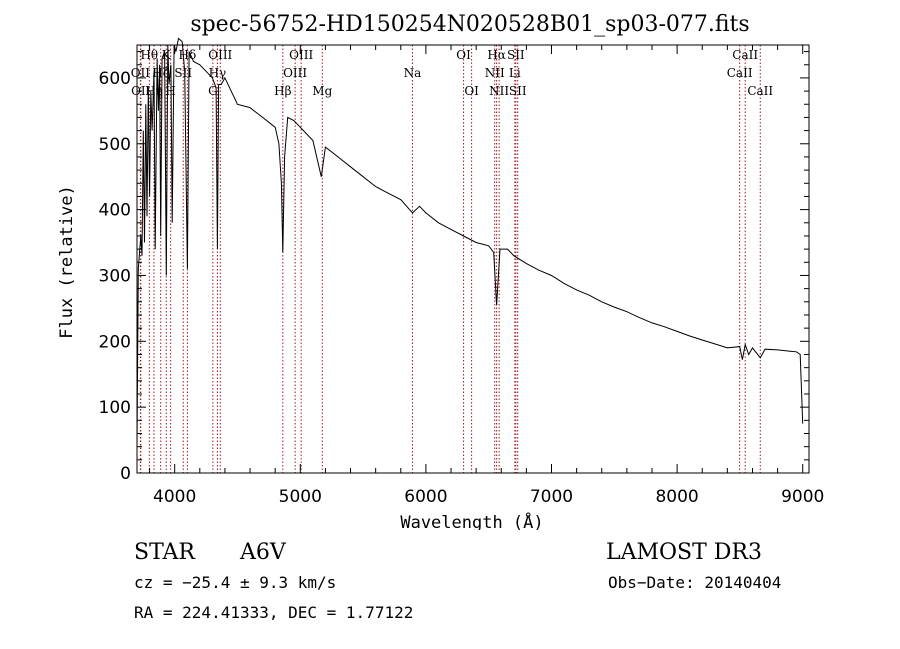 The height and width of the screenshot is (649, 900). What do you see at coordinates (213, 91) in the screenshot?
I see `line-marker-label: G` at bounding box center [213, 91].